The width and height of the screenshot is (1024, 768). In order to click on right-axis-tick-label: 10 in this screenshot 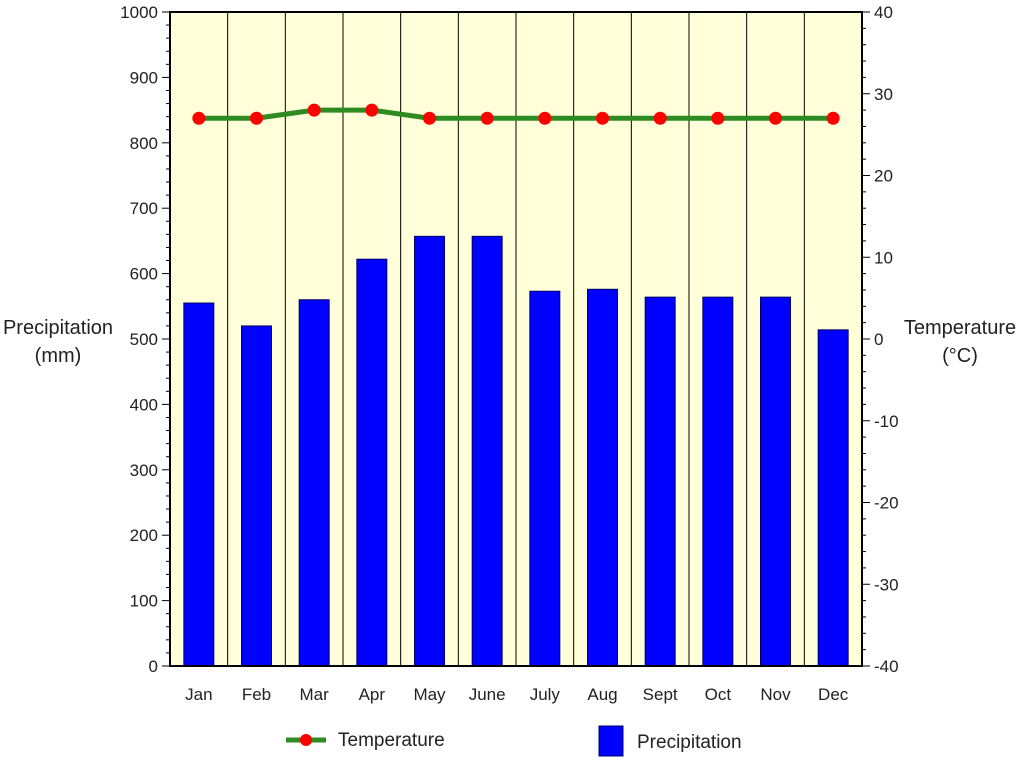, I will do `click(883, 257)`.